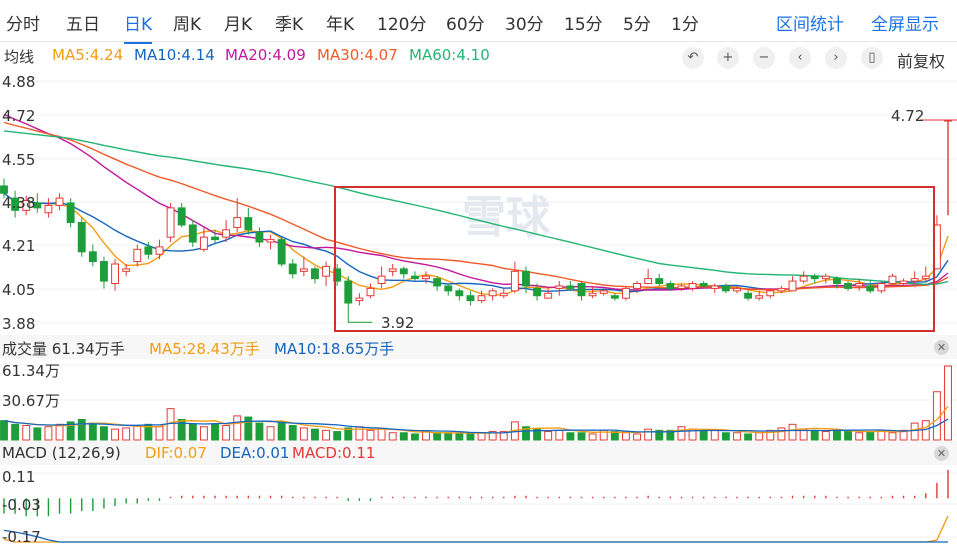 The height and width of the screenshot is (545, 957). I want to click on price-tick-label: 4.88, so click(18, 82).